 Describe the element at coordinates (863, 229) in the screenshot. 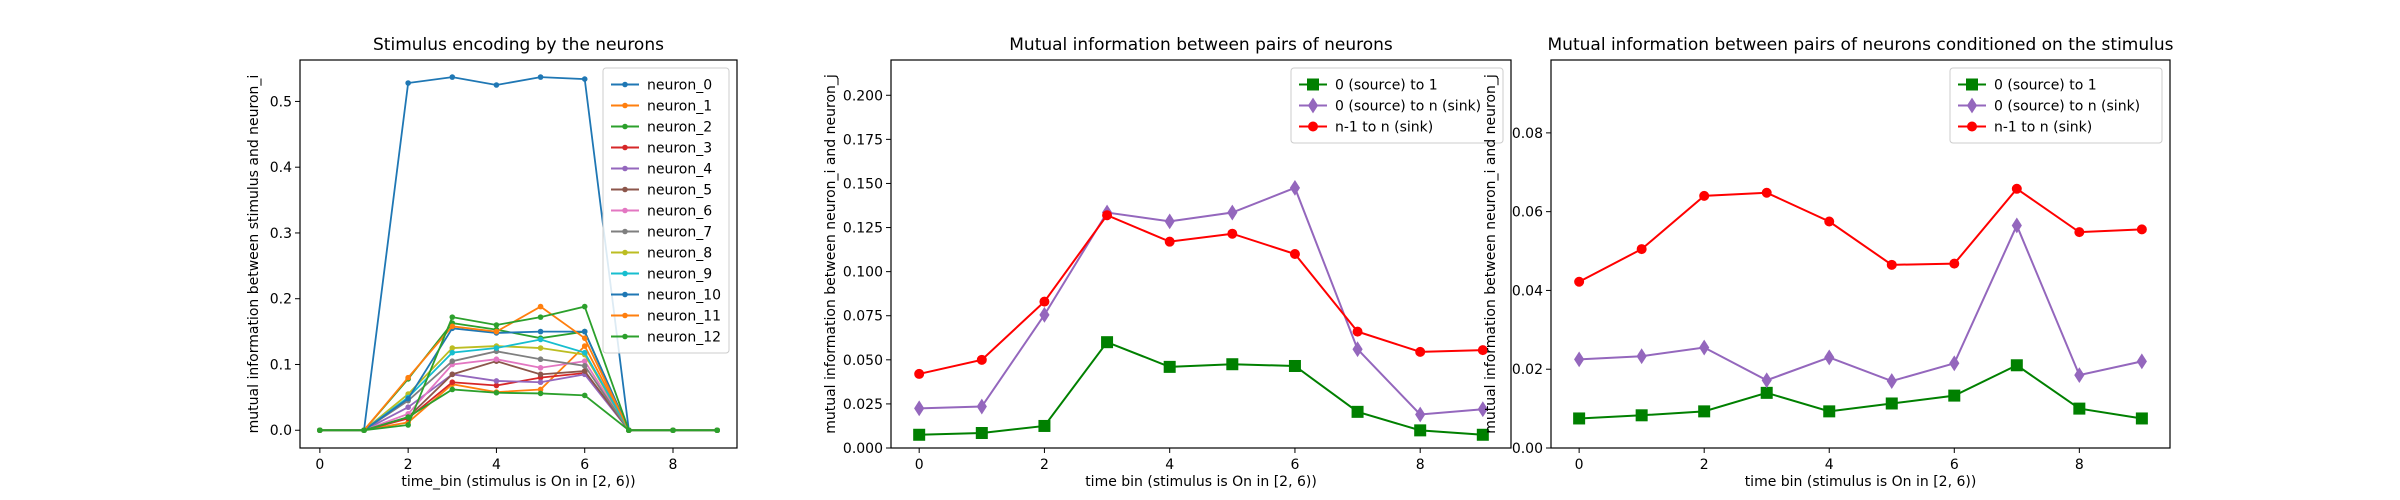

I see `y-tick-label: 0.125` at that location.